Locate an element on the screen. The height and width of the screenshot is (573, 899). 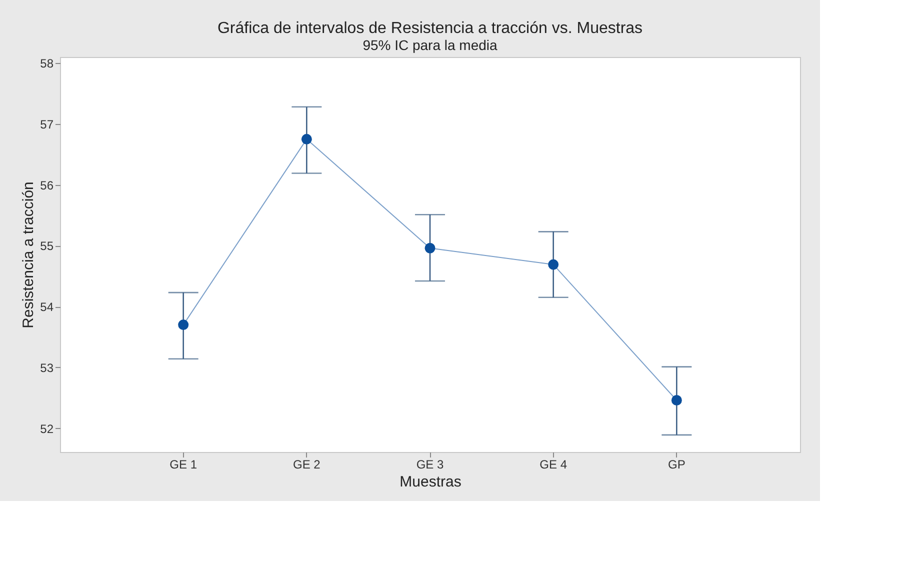
x-tick-label: GP is located at coordinates (677, 465).